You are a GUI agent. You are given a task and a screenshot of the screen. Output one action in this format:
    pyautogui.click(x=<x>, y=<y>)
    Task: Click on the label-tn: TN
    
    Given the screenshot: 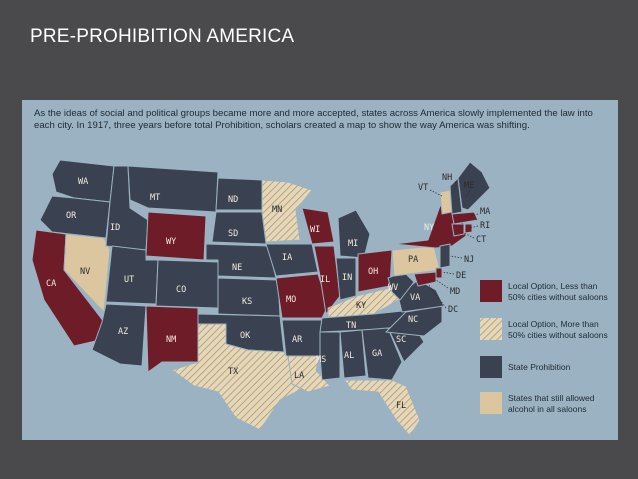 What is the action you would take?
    pyautogui.click(x=351, y=326)
    